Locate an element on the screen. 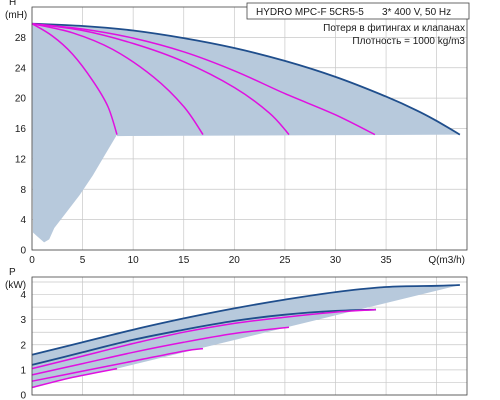 Image resolution: width=500 pixels, height=400 pixels. y-axis-unit: (kW) is located at coordinates (15, 285).